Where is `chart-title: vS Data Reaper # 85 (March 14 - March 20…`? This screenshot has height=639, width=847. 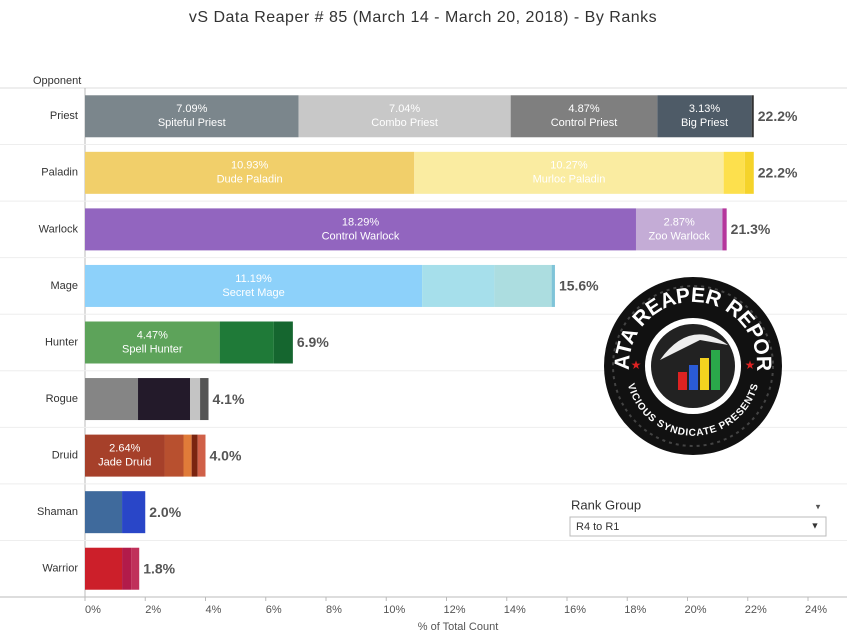 chart-title: vS Data Reaper # 85 (March 14 - March 20… is located at coordinates (423, 17).